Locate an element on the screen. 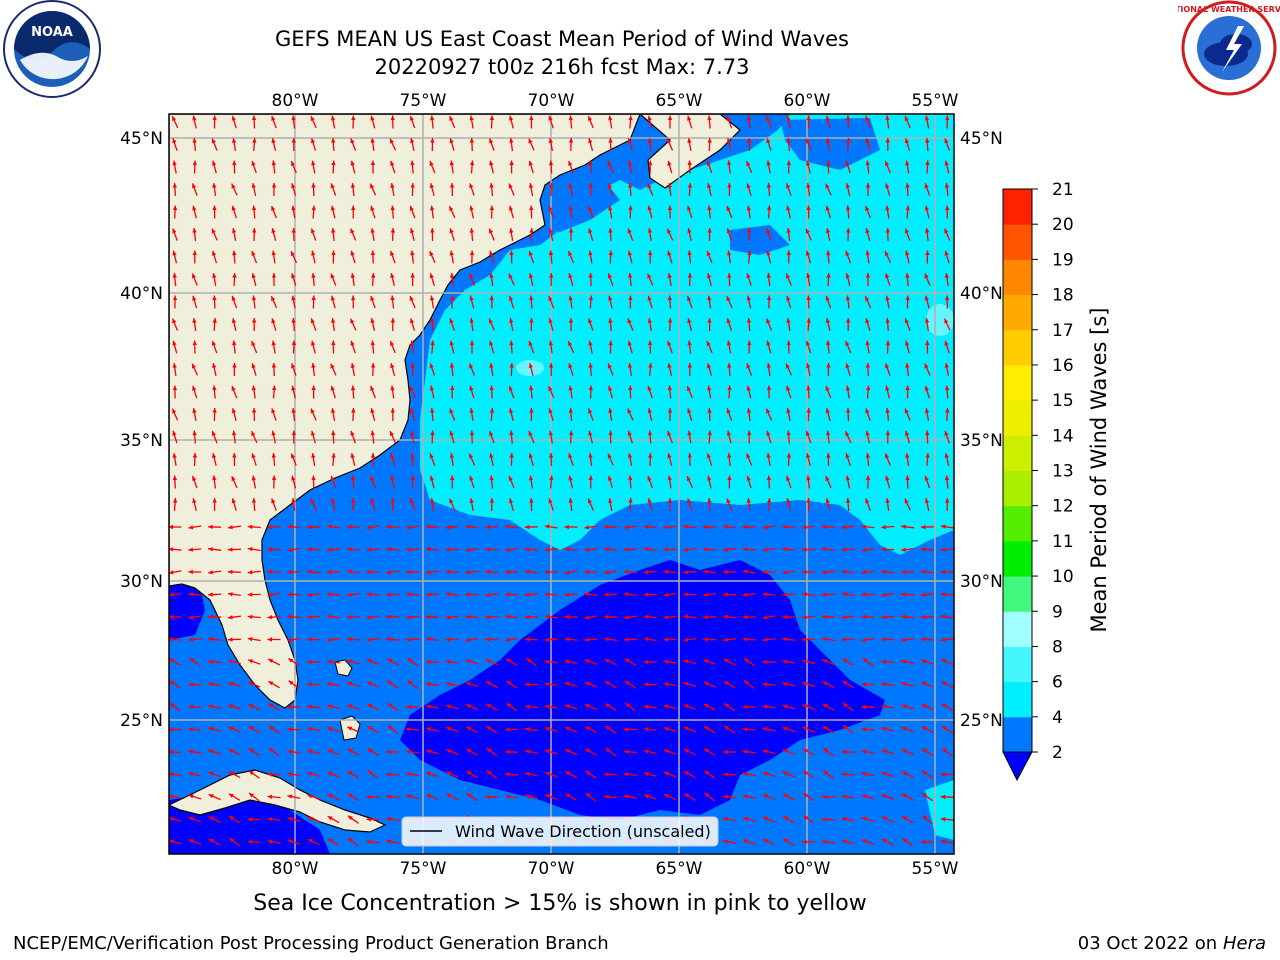 This screenshot has width=1280, height=960. lon-label-bottom: 65°W is located at coordinates (679, 869).